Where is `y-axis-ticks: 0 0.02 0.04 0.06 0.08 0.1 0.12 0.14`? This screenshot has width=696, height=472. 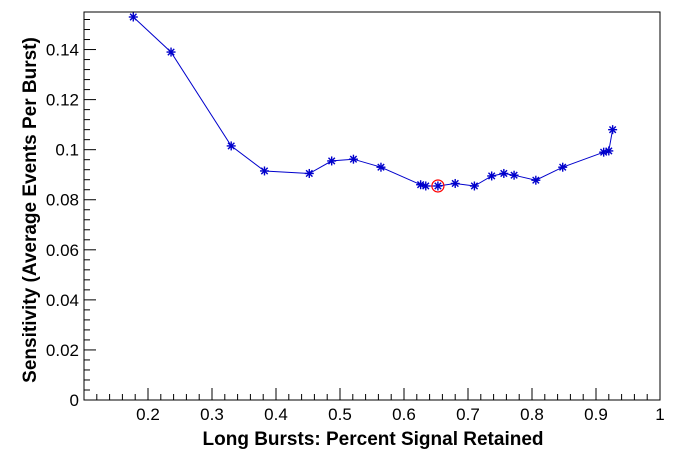
y-axis-ticks: 0 0.02 0.04 0.06 0.08 0.1 0.12 0.14 is located at coordinates (71, 214).